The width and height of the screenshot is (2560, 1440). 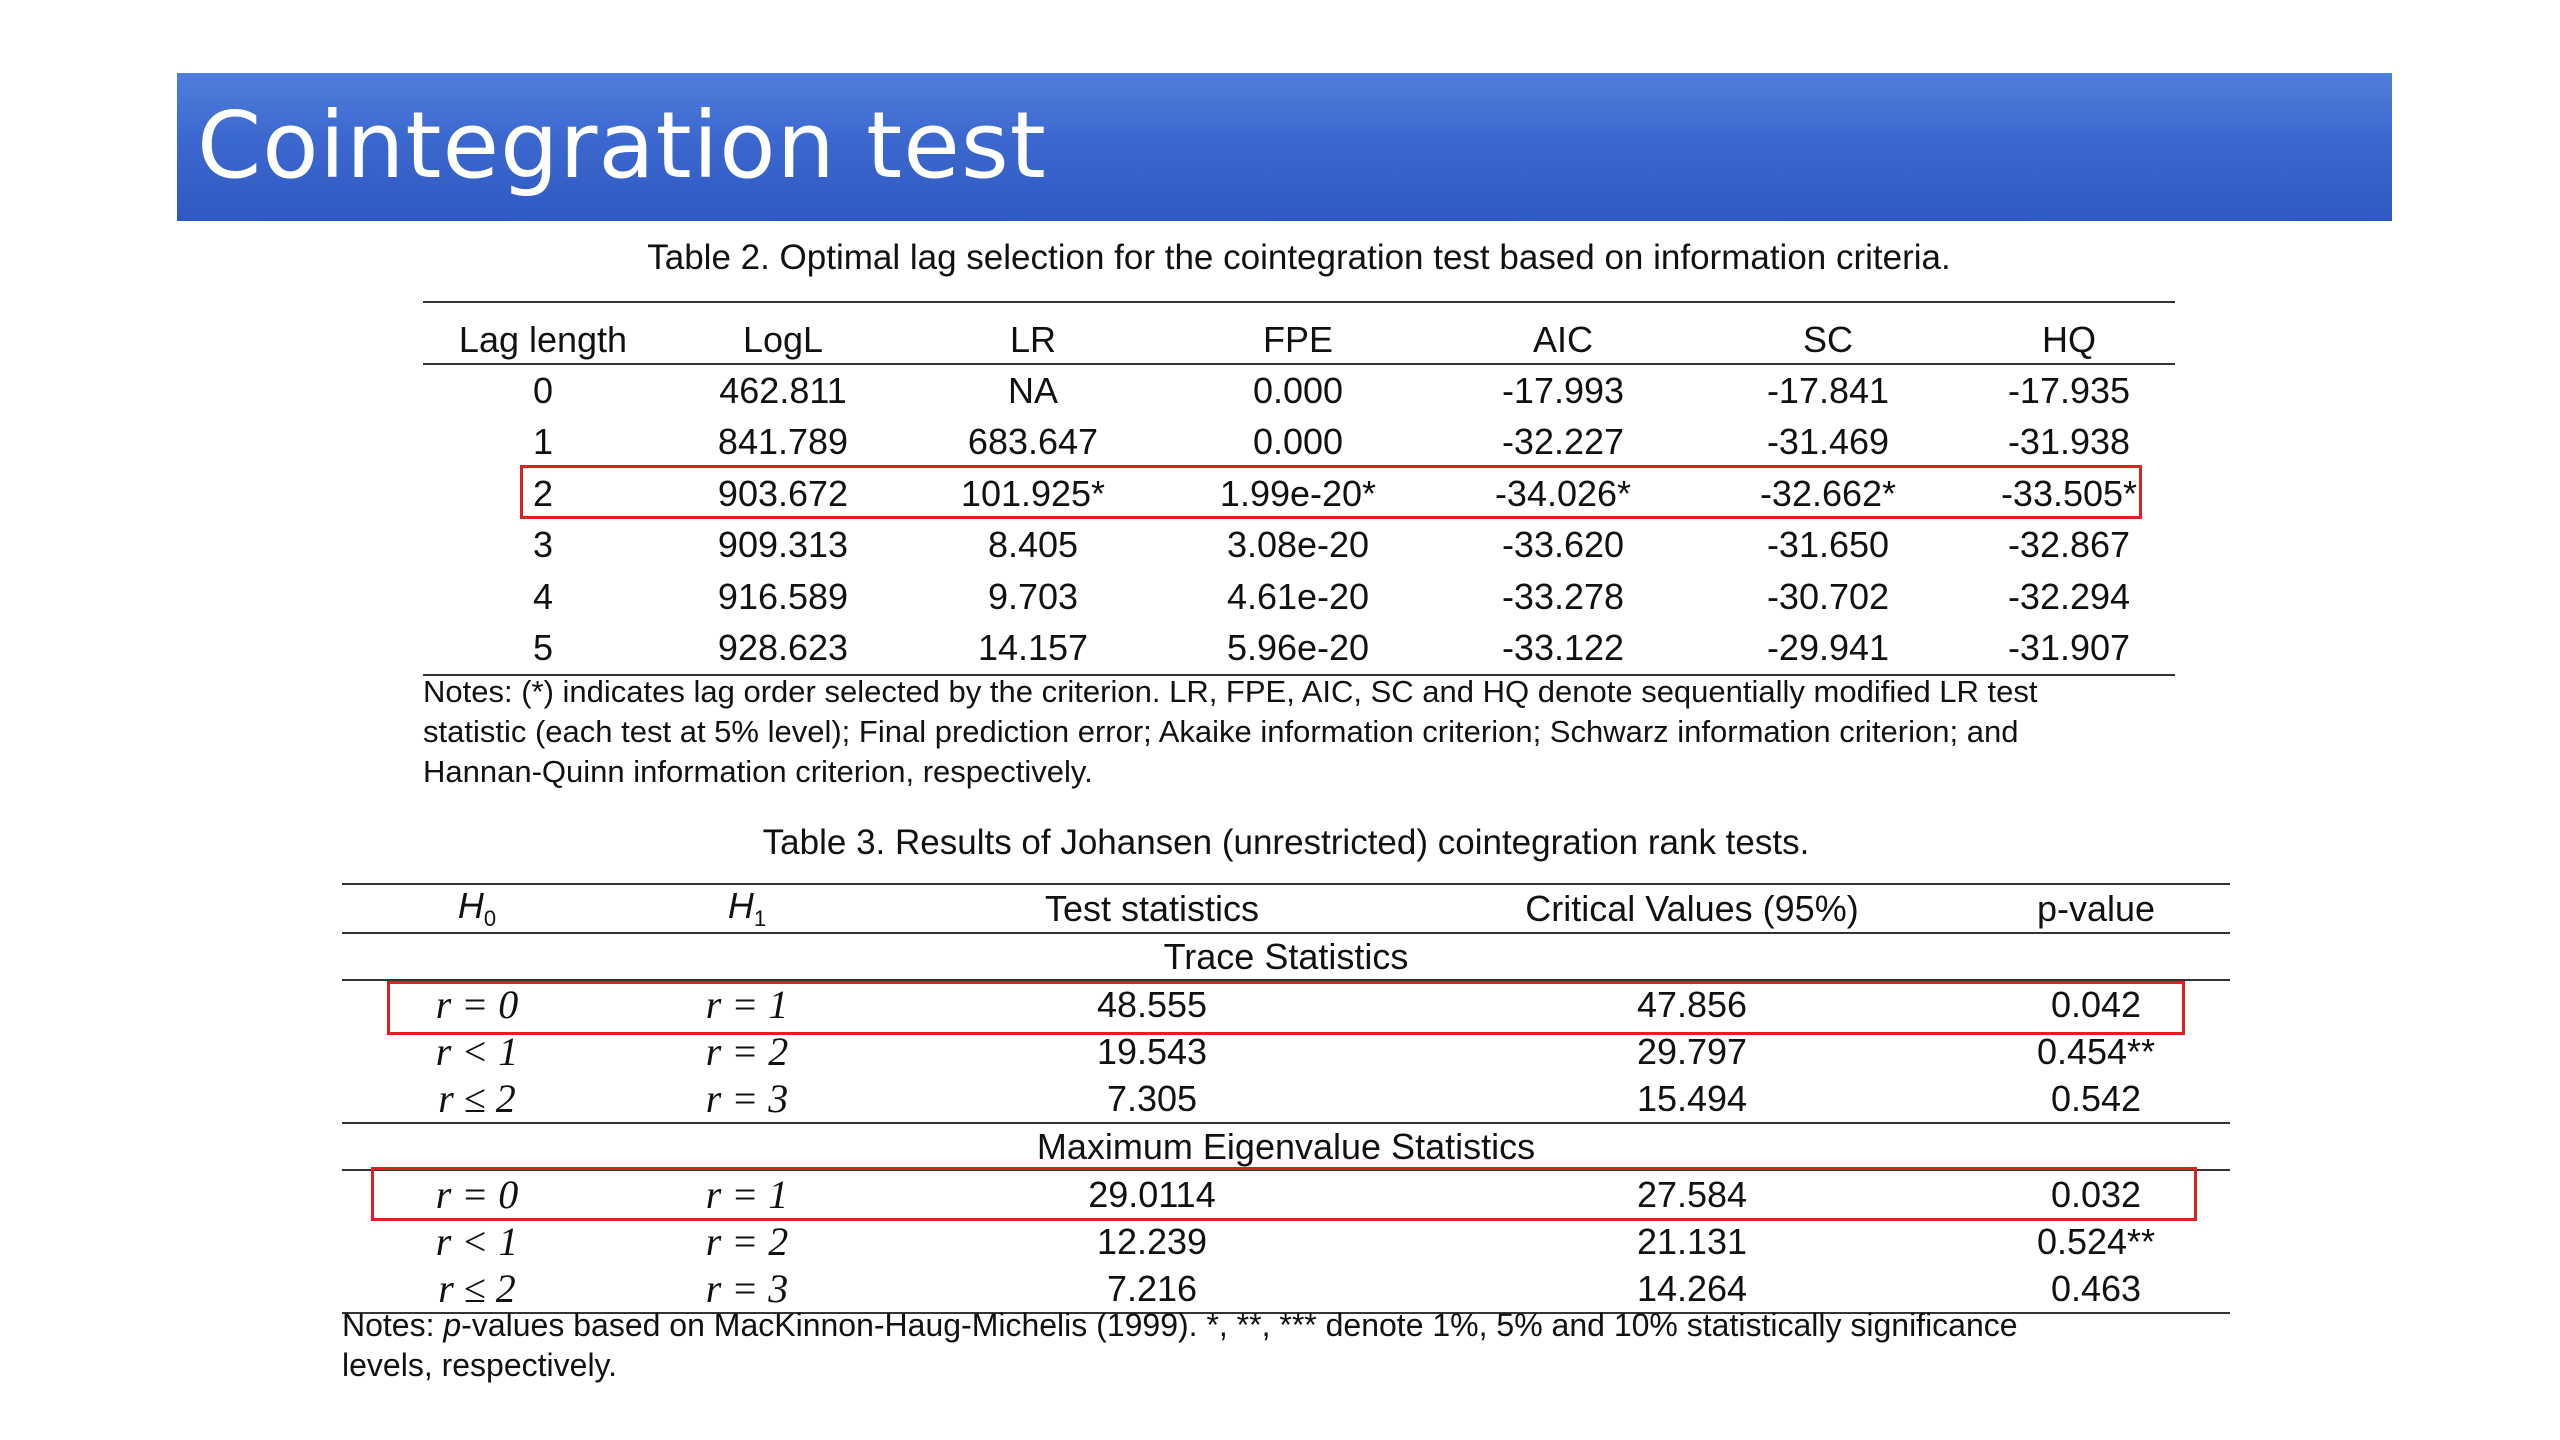 I want to click on p-cell: 0.454**, so click(x=2096, y=1051).